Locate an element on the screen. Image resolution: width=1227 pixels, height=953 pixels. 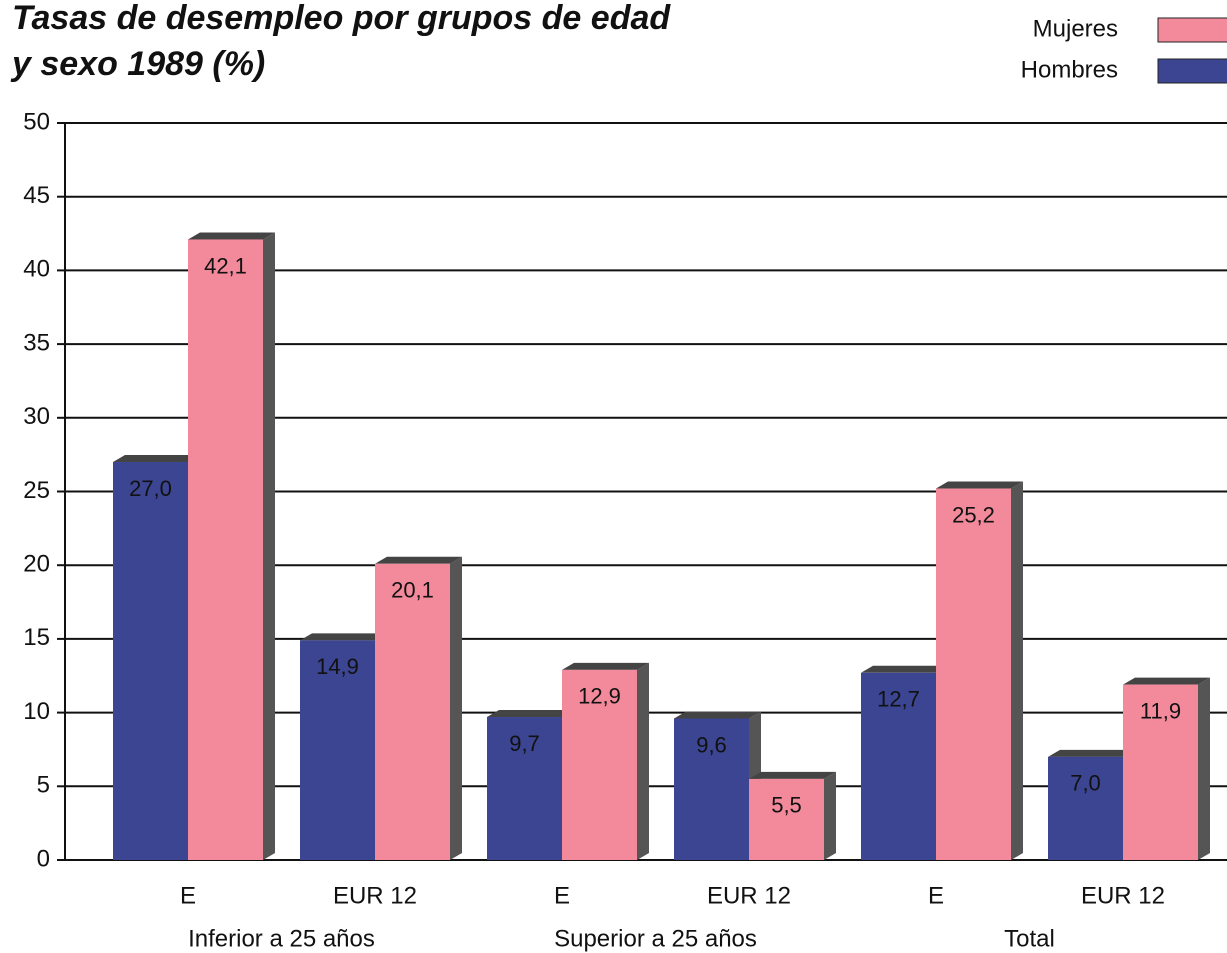
chart-title: y sexo 1989 (%) is located at coordinates (137, 64).